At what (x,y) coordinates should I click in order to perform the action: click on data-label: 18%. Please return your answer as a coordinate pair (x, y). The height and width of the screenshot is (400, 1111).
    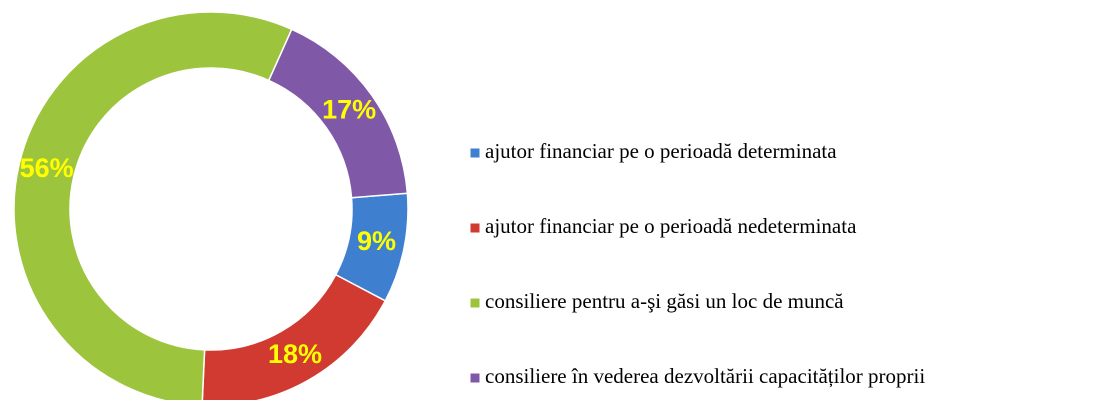
    Looking at the image, I should click on (295, 354).